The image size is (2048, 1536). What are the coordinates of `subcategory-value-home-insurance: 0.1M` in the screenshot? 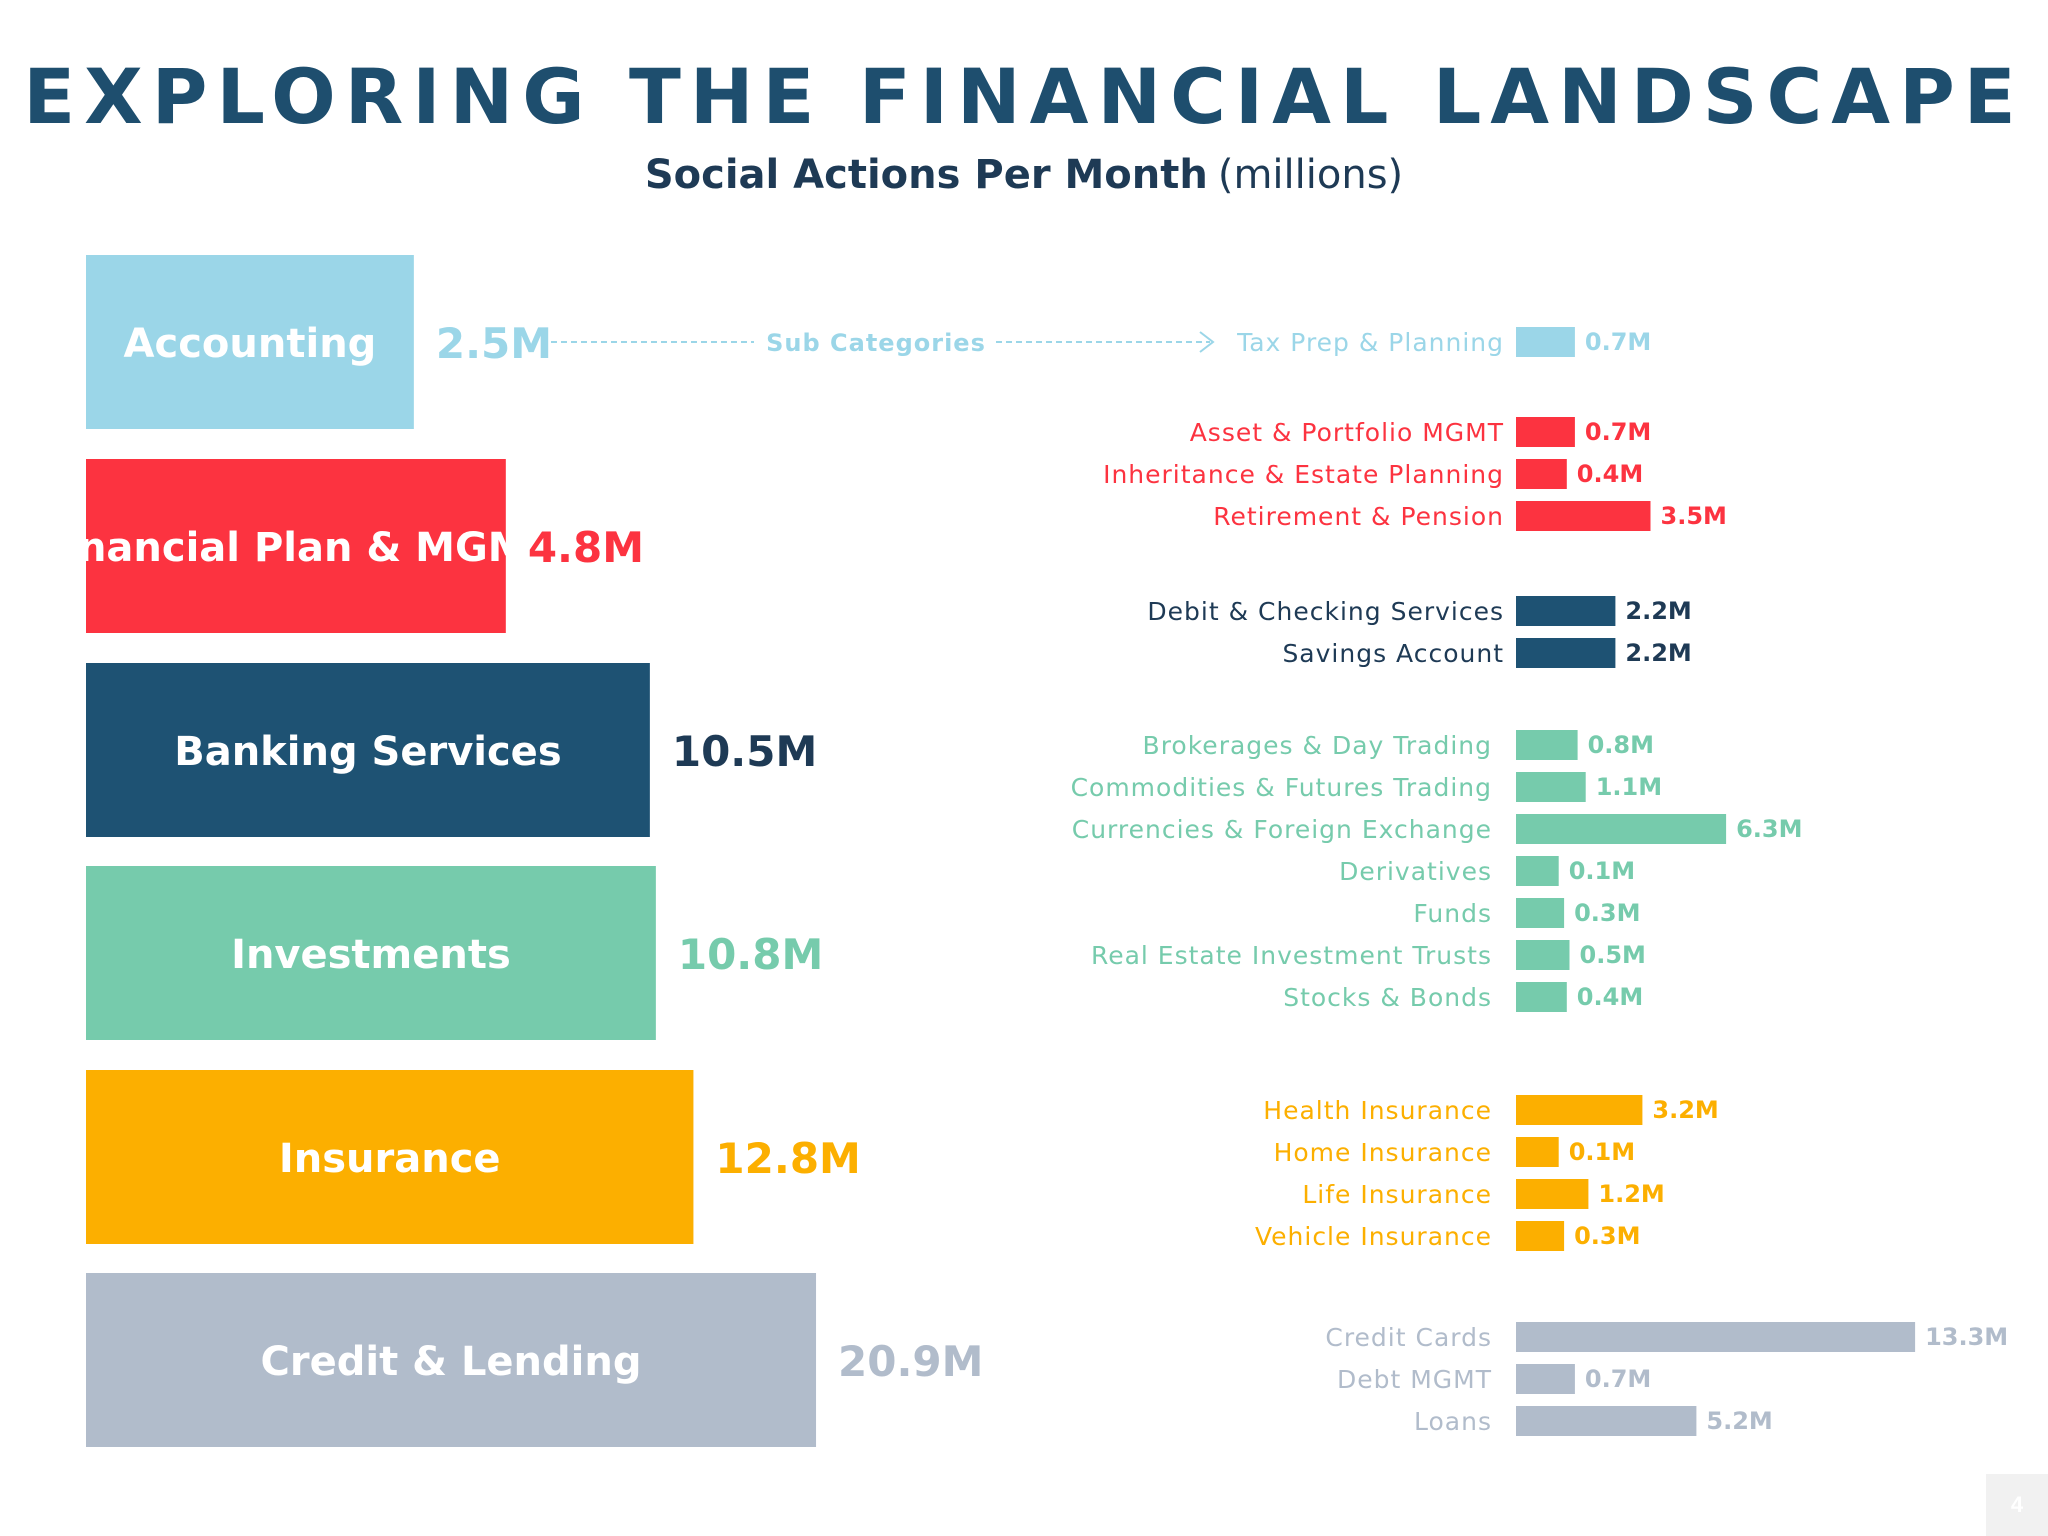 It's located at (1602, 1152).